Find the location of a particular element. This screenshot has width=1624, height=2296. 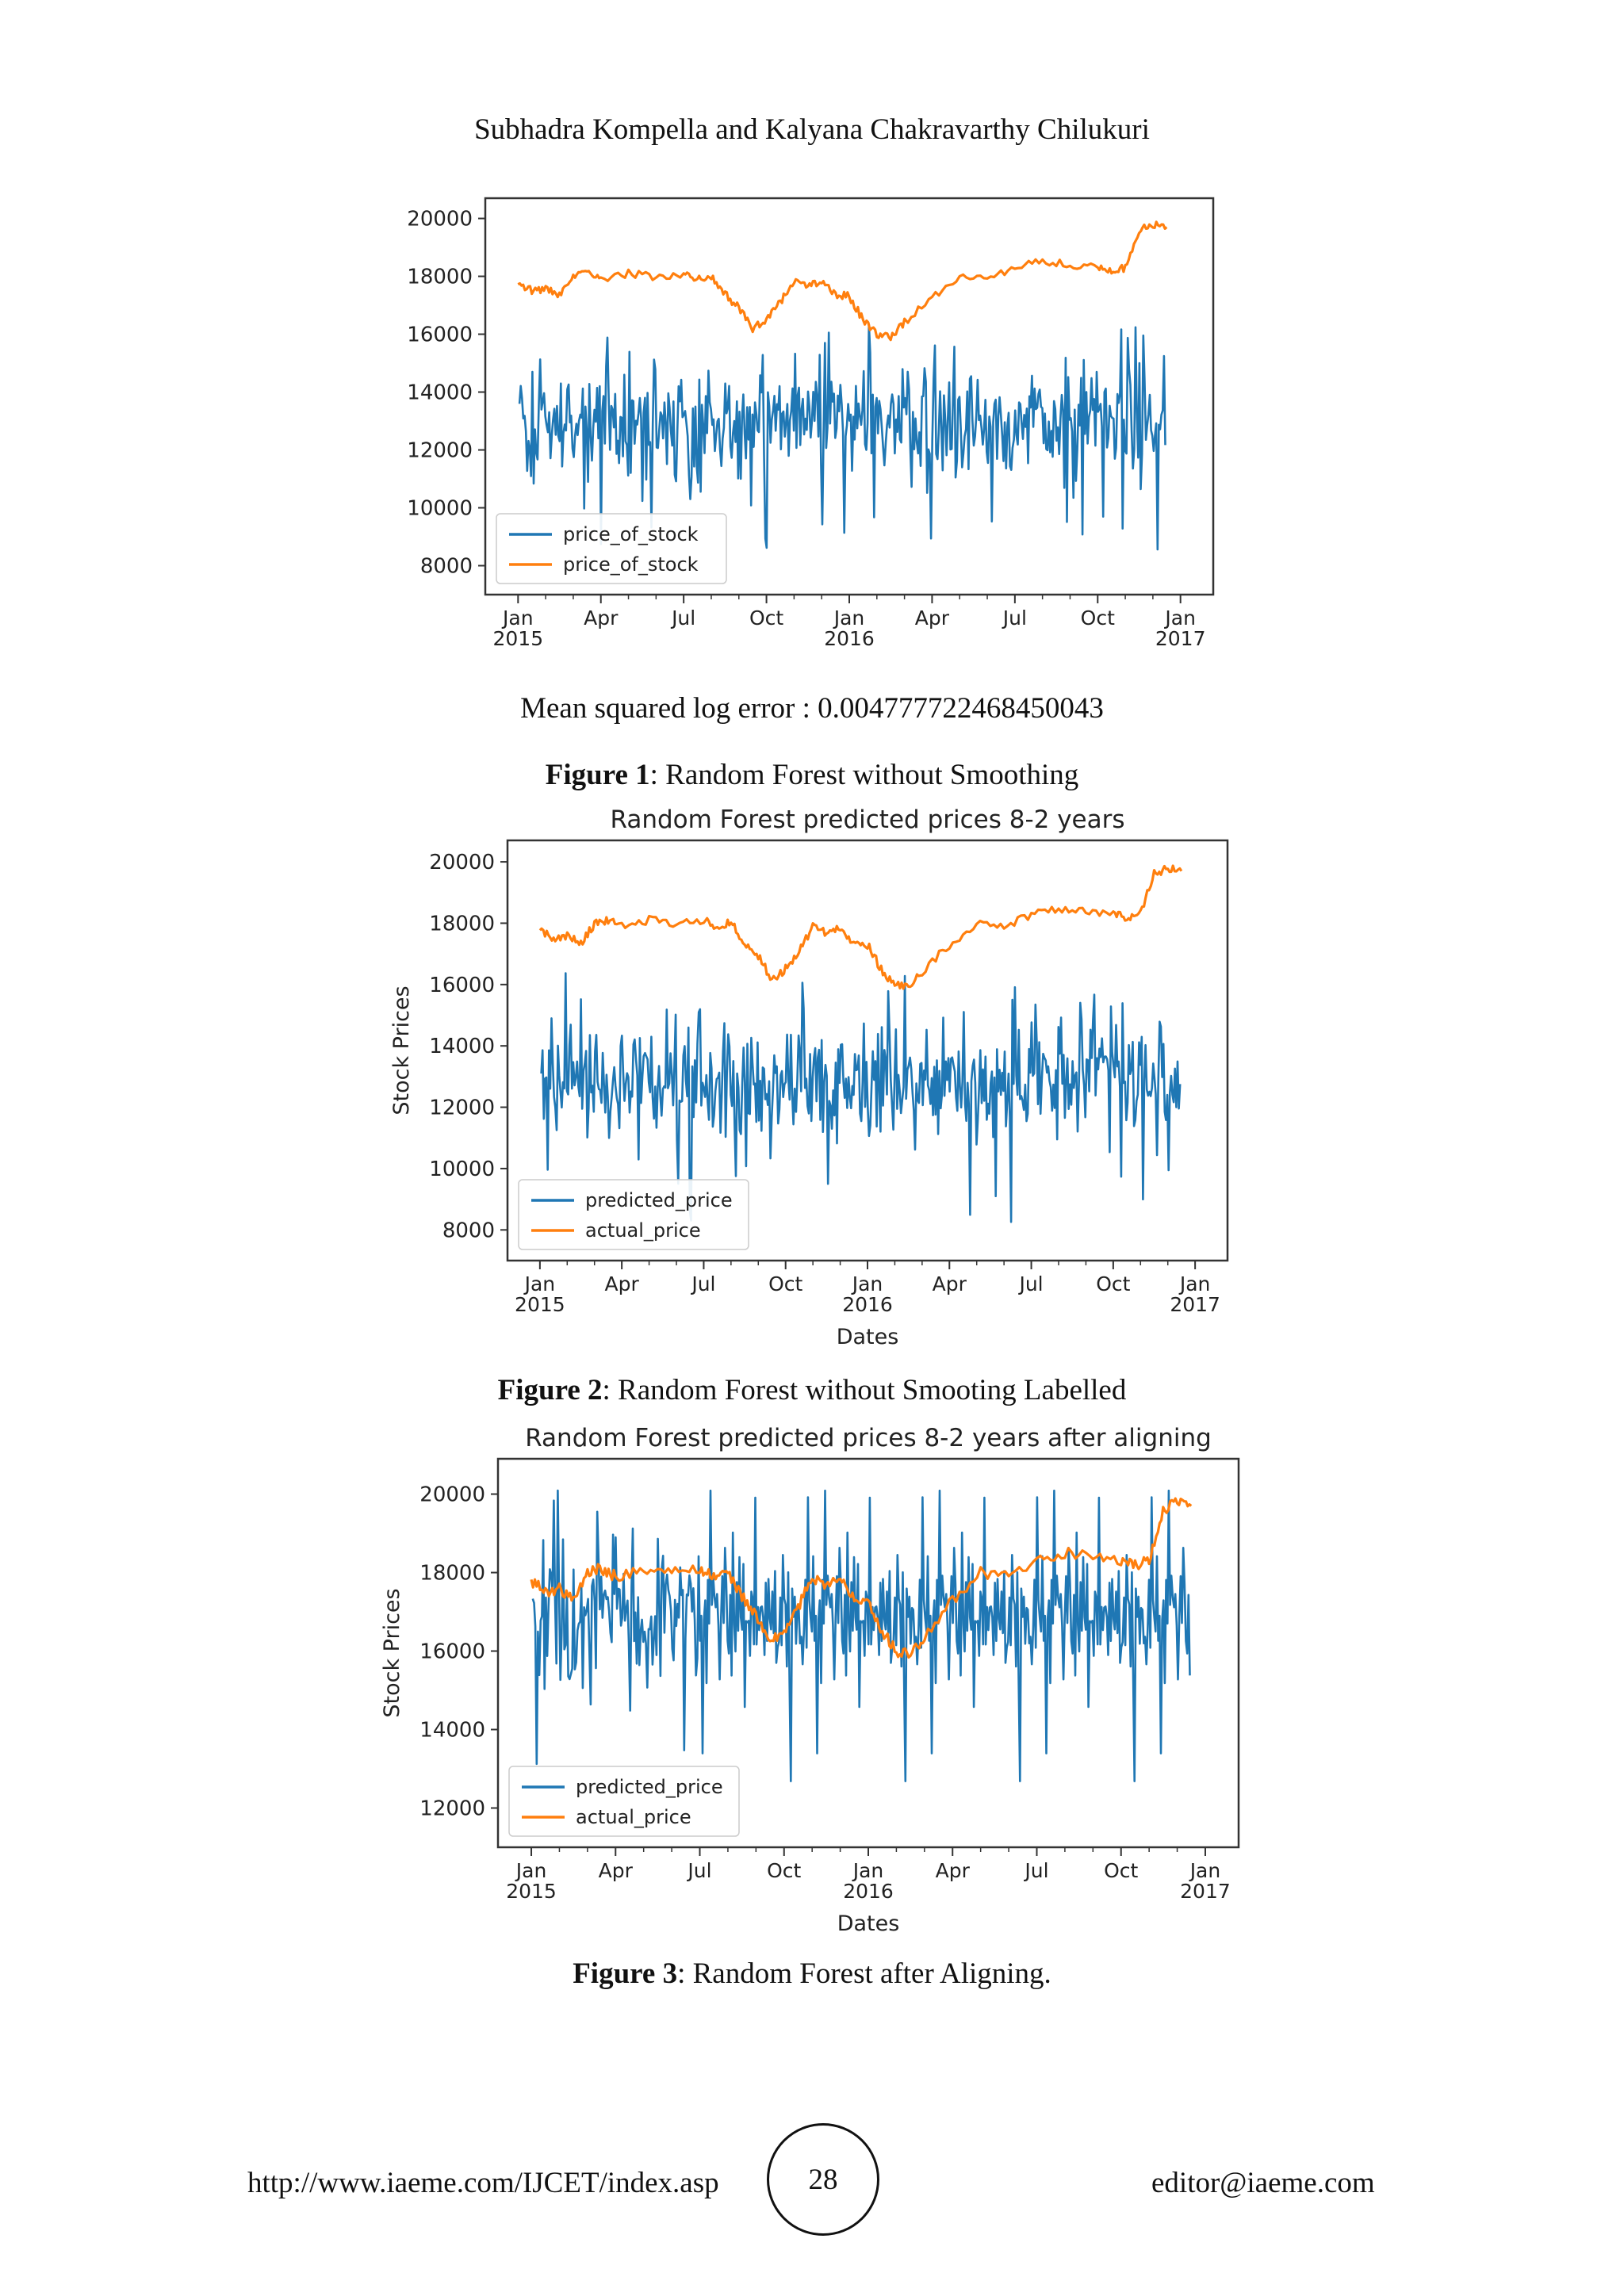

caption-label: Figure 1 is located at coordinates (597, 775).